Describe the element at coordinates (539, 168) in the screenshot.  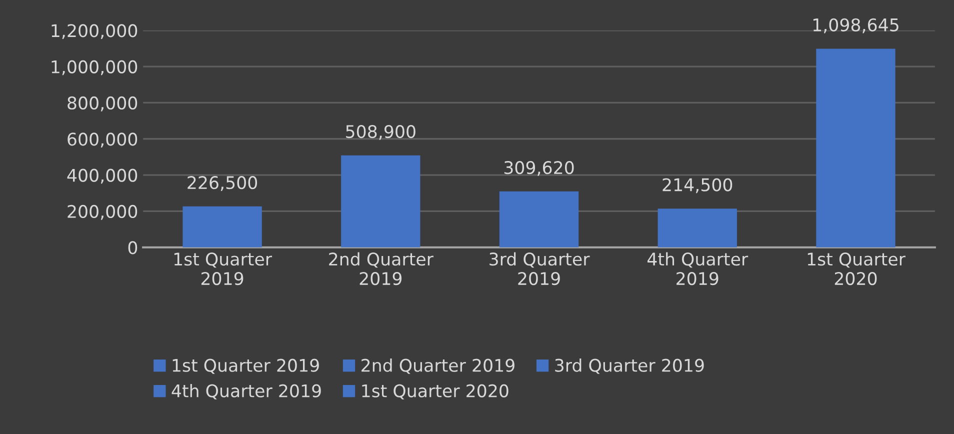
I see `data-label: 309,620` at that location.